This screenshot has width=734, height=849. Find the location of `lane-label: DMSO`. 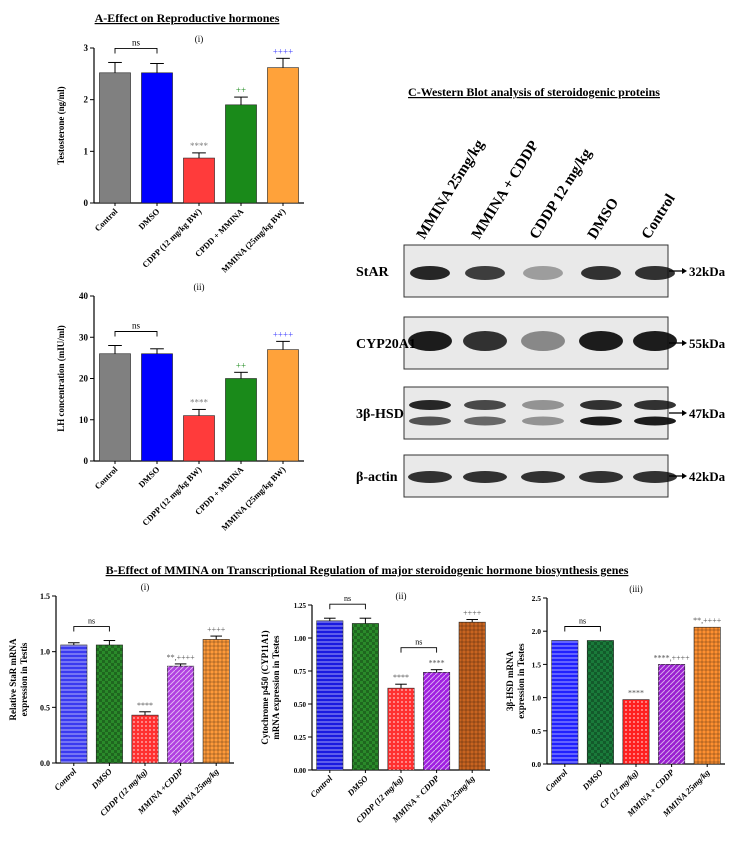

lane-label: DMSO is located at coordinates (603, 218).